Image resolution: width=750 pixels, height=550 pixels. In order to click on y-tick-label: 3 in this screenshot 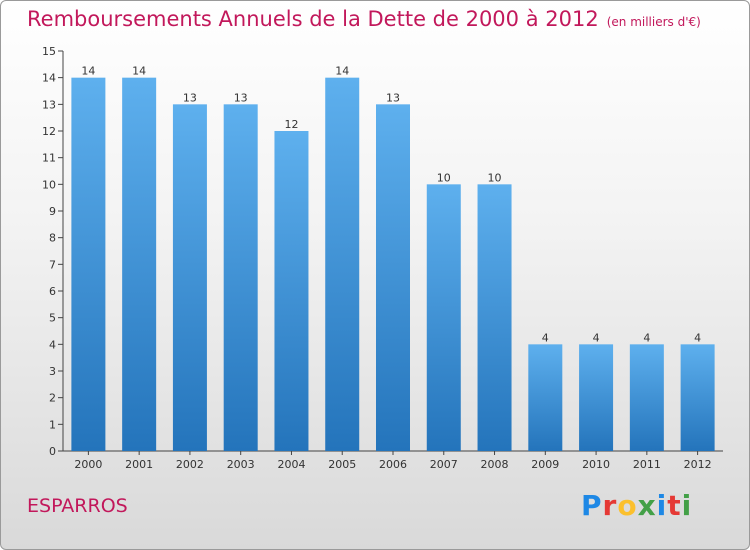, I will do `click(52, 371)`.